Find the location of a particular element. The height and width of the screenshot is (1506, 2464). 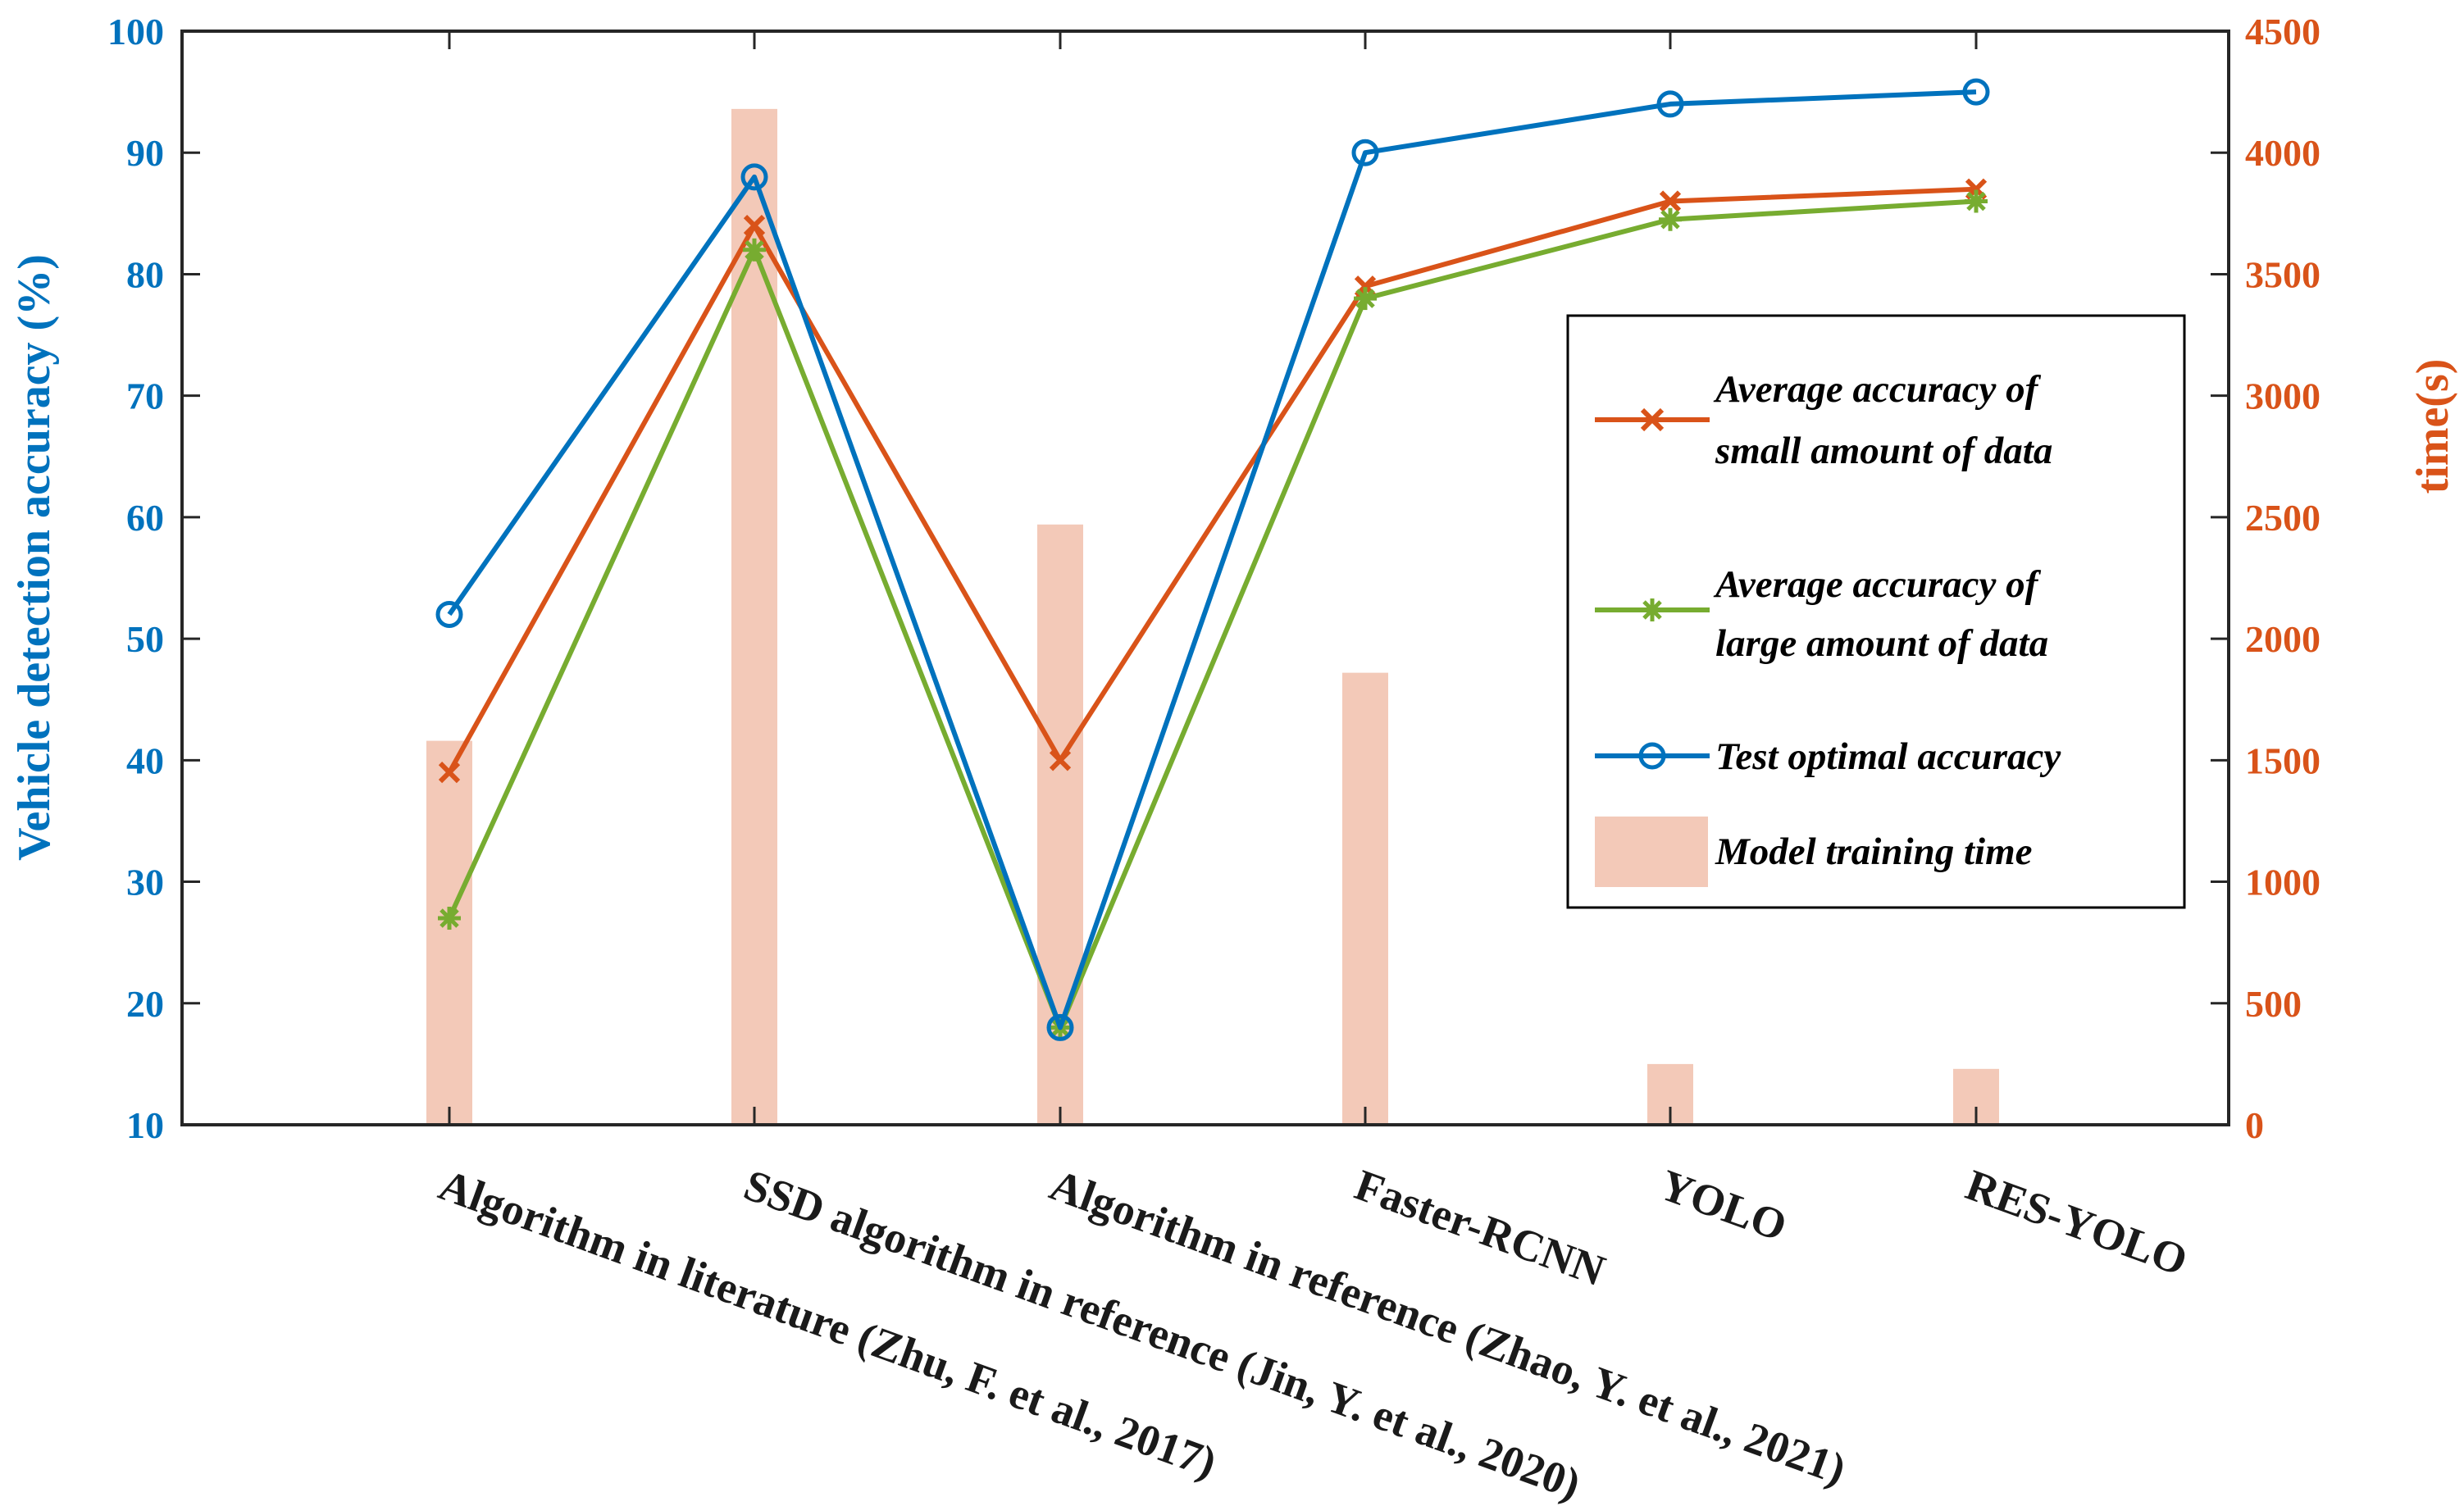

right-tick-label: 4500 is located at coordinates (2283, 32).